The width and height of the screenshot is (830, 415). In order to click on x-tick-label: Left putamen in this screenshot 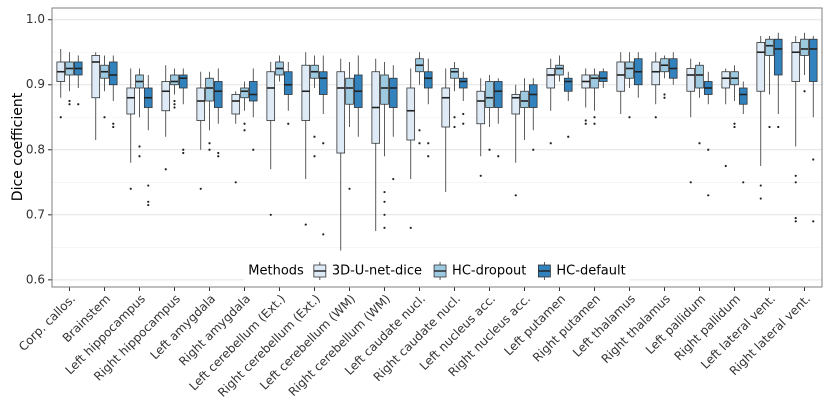, I will do `click(534, 325)`.